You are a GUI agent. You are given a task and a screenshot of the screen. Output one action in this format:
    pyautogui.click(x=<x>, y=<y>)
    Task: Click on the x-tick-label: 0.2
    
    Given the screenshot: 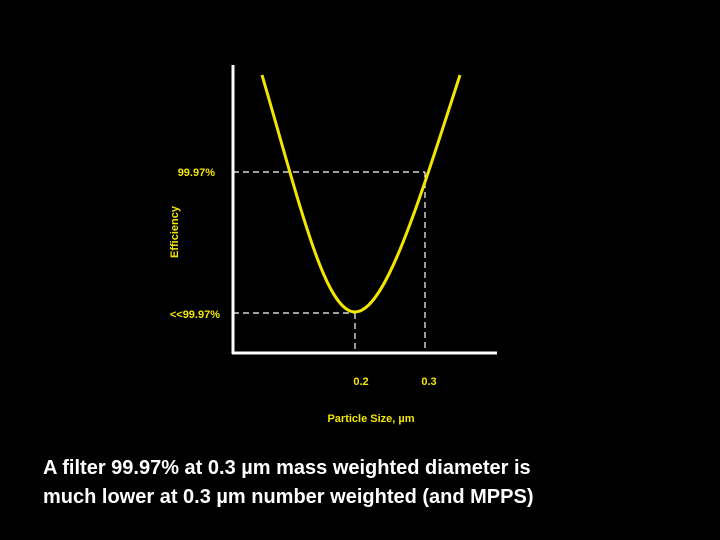 What is the action you would take?
    pyautogui.click(x=360, y=382)
    